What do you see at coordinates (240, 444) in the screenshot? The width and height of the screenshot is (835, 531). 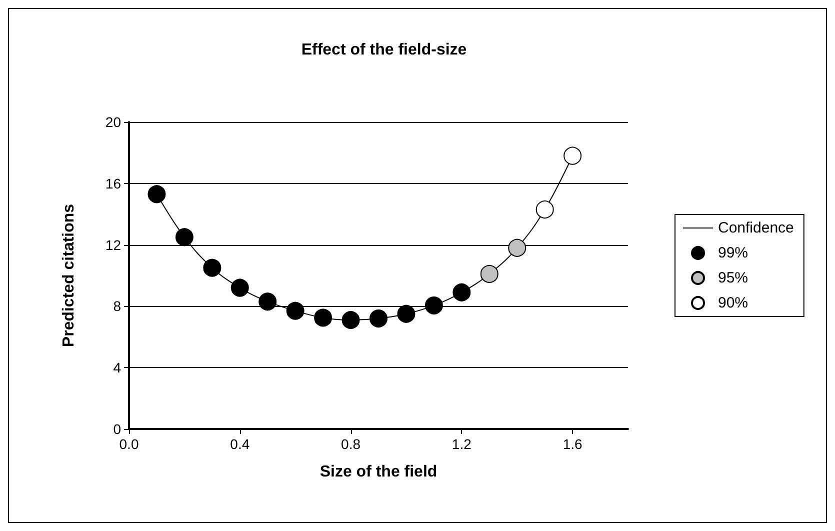 I see `x-tick-label: 0.4` at bounding box center [240, 444].